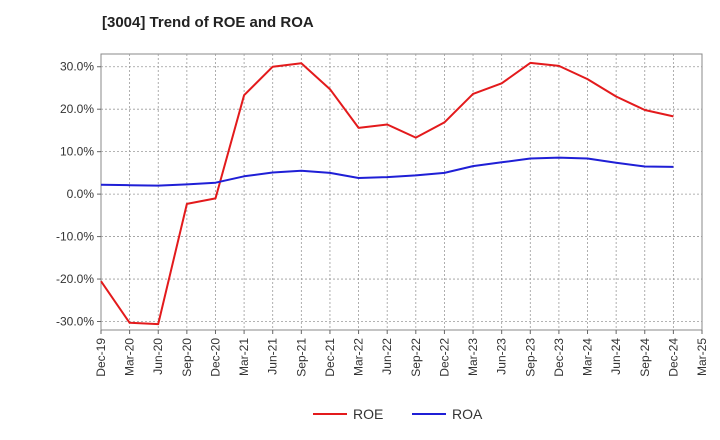 The width and height of the screenshot is (720, 440). I want to click on x-tick-label: Mar-20, so click(130, 357).